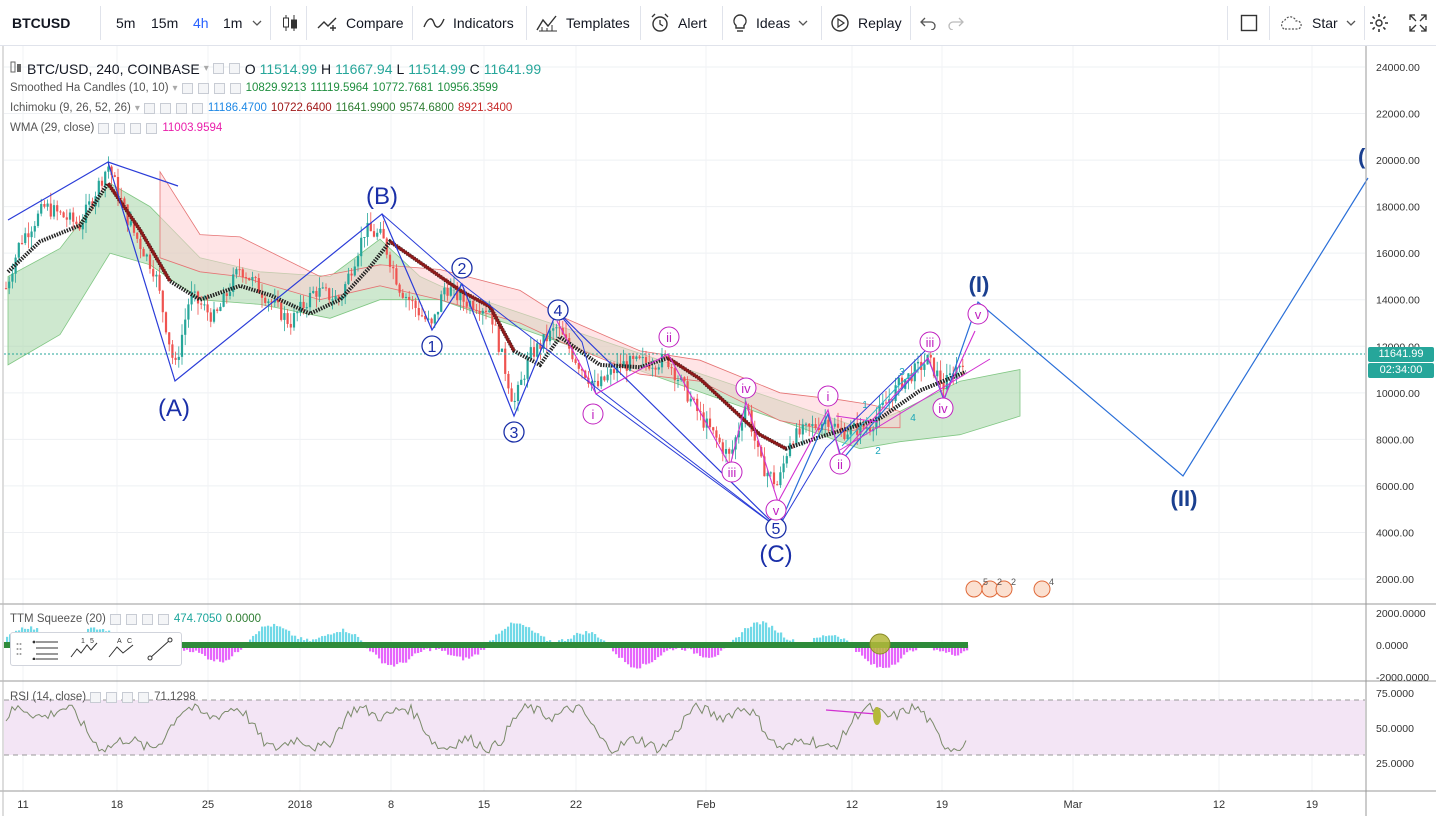 This screenshot has width=1436, height=816. What do you see at coordinates (866, 23) in the screenshot?
I see `replay-button: Replay` at bounding box center [866, 23].